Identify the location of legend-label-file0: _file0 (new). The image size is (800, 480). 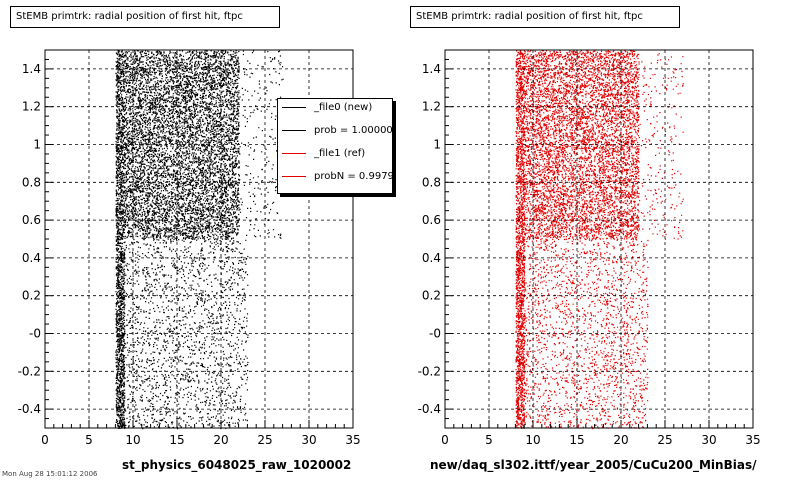
(343, 107).